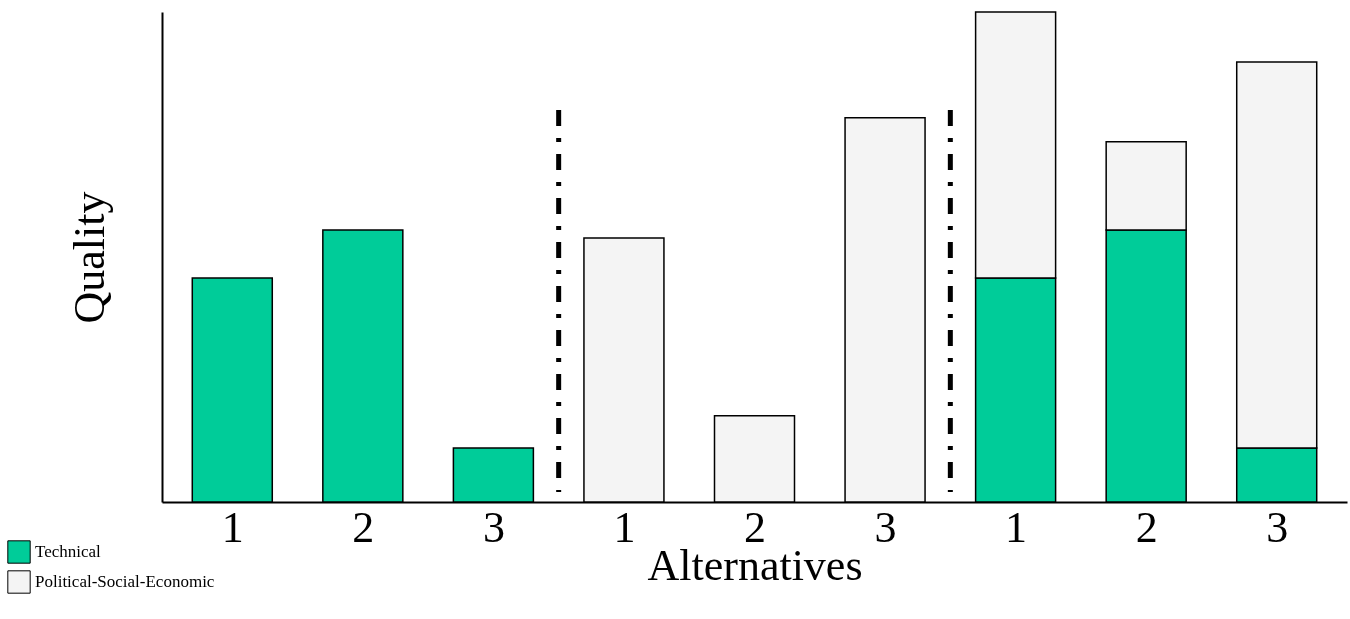 This screenshot has height=619, width=1350. What do you see at coordinates (68, 551) in the screenshot?
I see `legend-label: Technical` at bounding box center [68, 551].